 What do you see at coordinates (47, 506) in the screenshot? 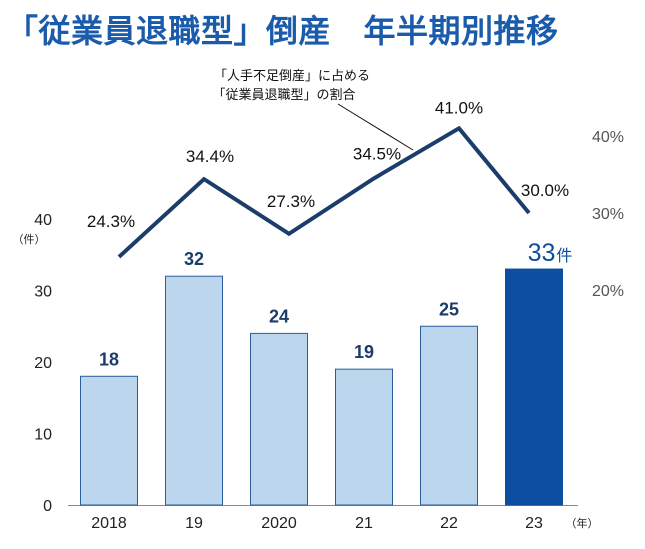
I see `y-tick-label: 0` at bounding box center [47, 506].